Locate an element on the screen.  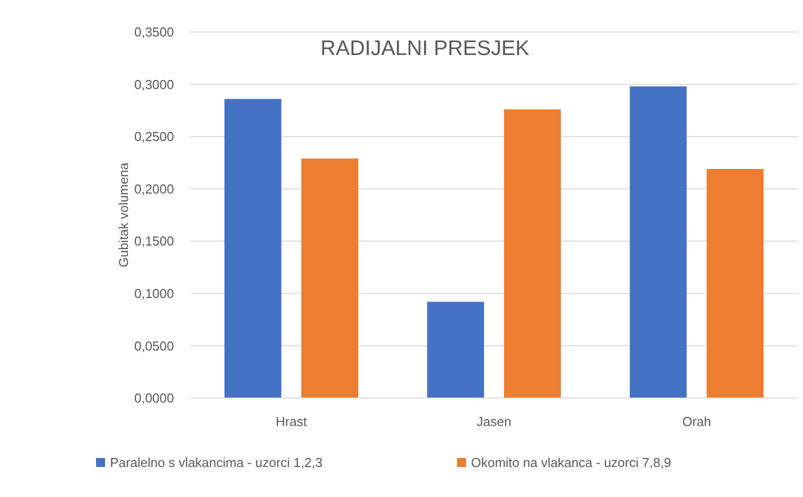
y-tick-label: 0,2000 is located at coordinates (154, 188).